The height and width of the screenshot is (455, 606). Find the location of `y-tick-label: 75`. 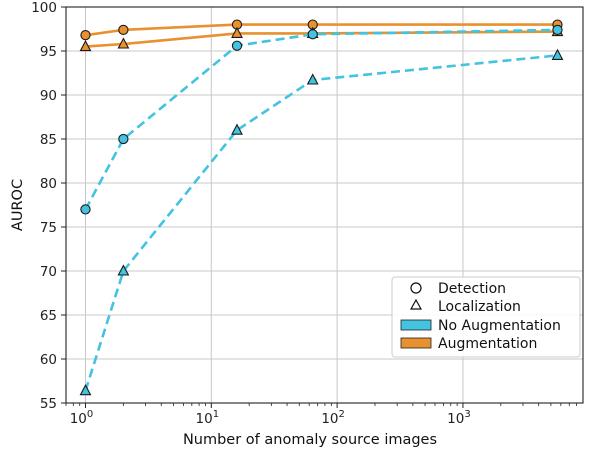

y-tick-label: 75 is located at coordinates (48, 228).